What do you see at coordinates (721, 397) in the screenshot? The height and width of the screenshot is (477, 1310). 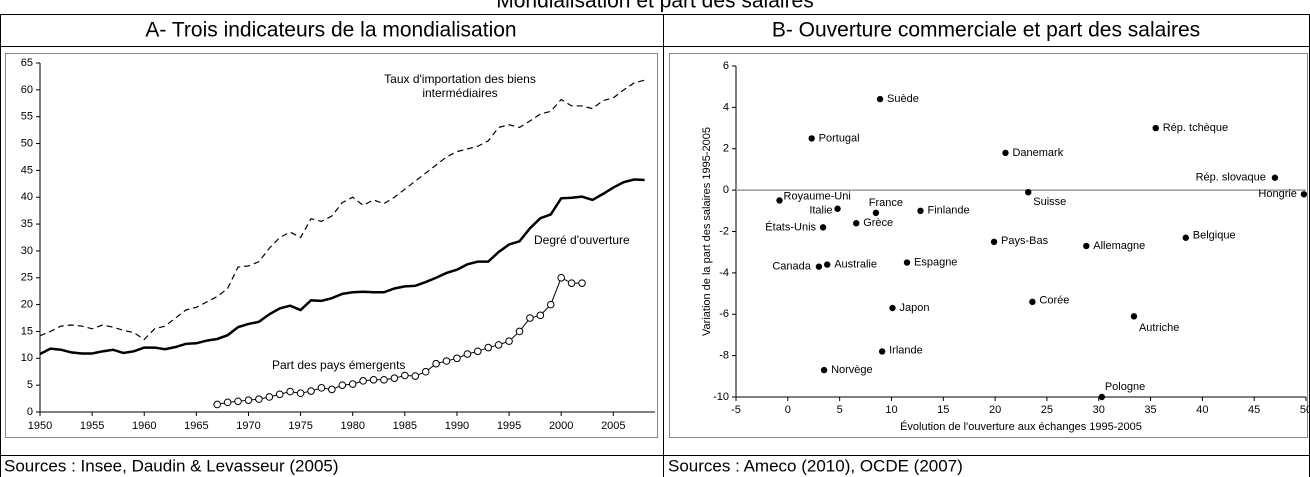 I see `y-tick-label: -10` at bounding box center [721, 397].